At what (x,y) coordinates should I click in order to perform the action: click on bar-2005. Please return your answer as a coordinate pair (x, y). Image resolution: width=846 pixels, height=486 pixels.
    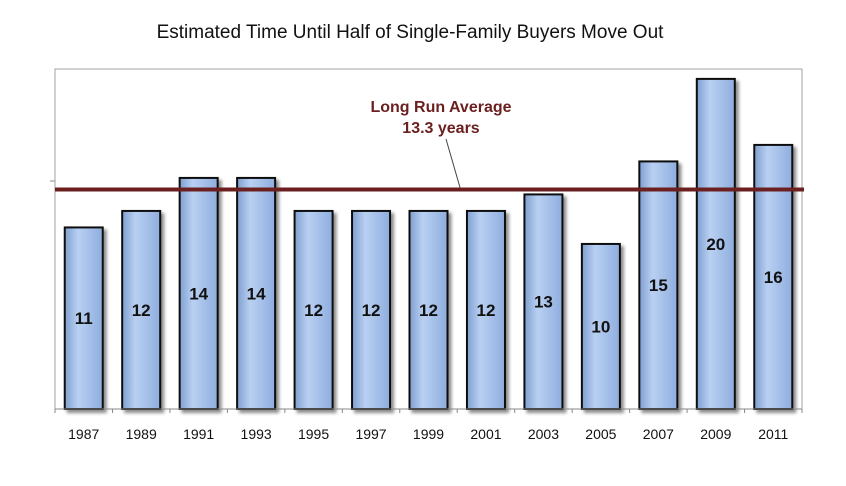
    Looking at the image, I should click on (600, 326).